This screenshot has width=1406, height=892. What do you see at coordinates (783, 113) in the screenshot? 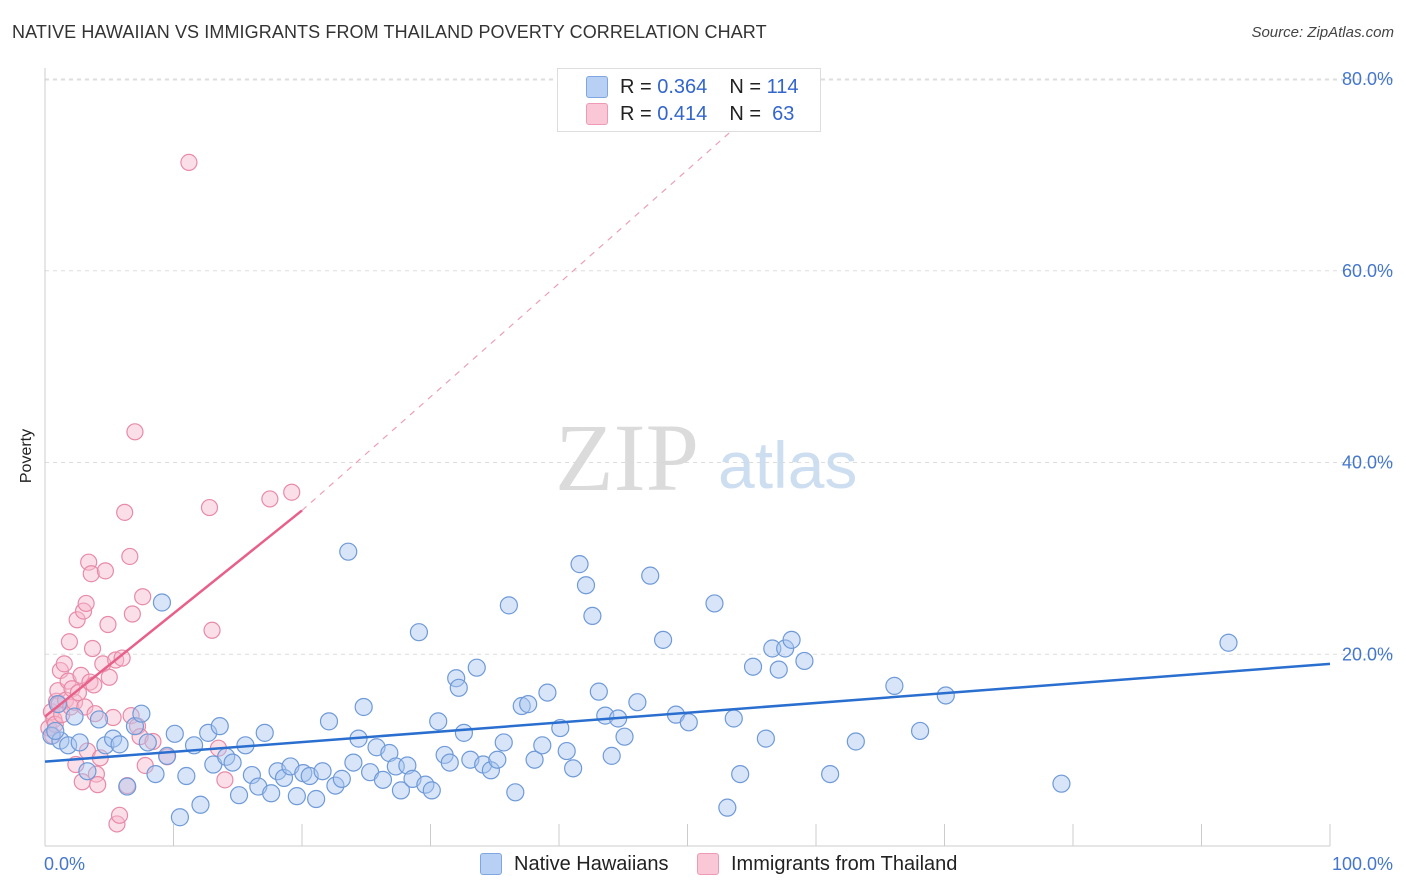
I see `legend-n-value: 63` at bounding box center [783, 113].